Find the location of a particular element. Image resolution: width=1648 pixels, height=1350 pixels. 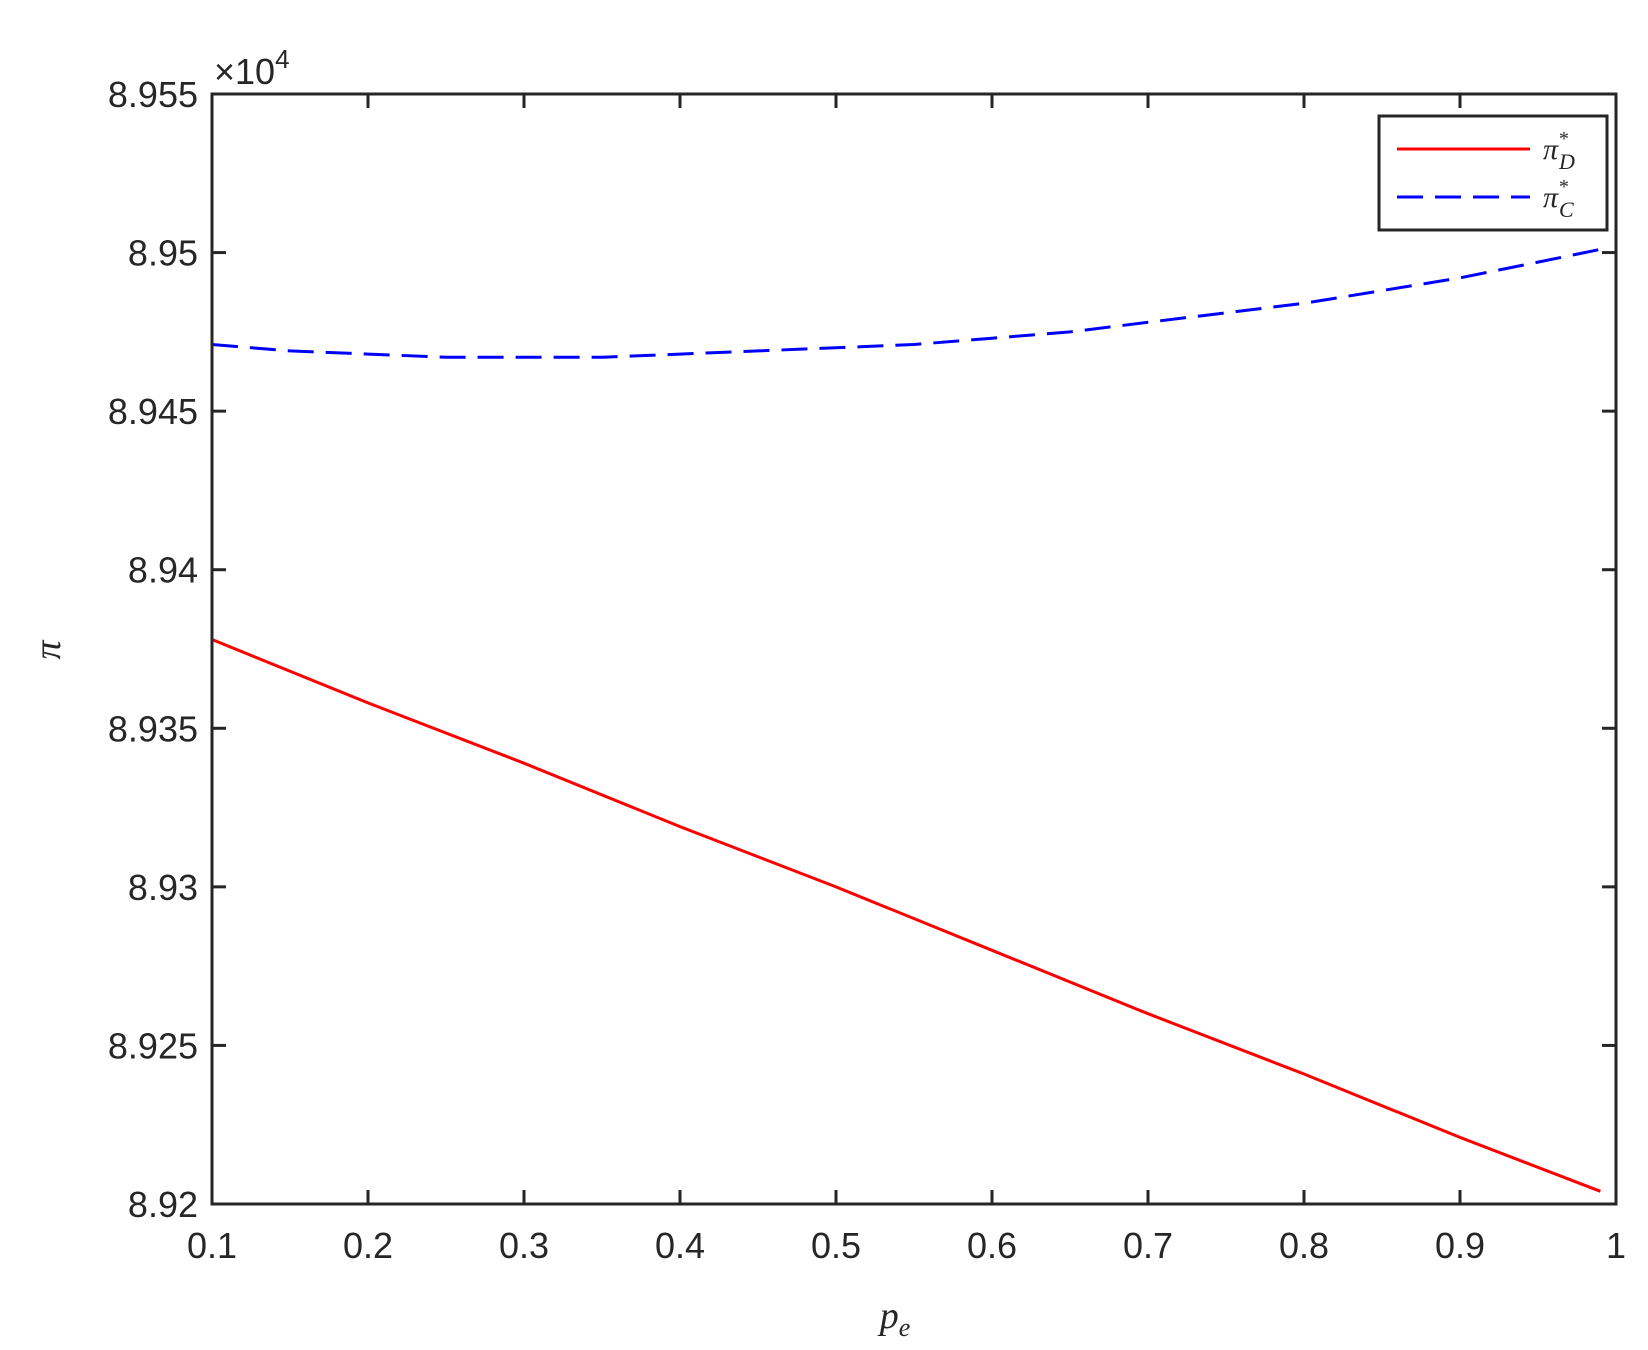

y-tick-label: 8.955 is located at coordinates (153, 94).